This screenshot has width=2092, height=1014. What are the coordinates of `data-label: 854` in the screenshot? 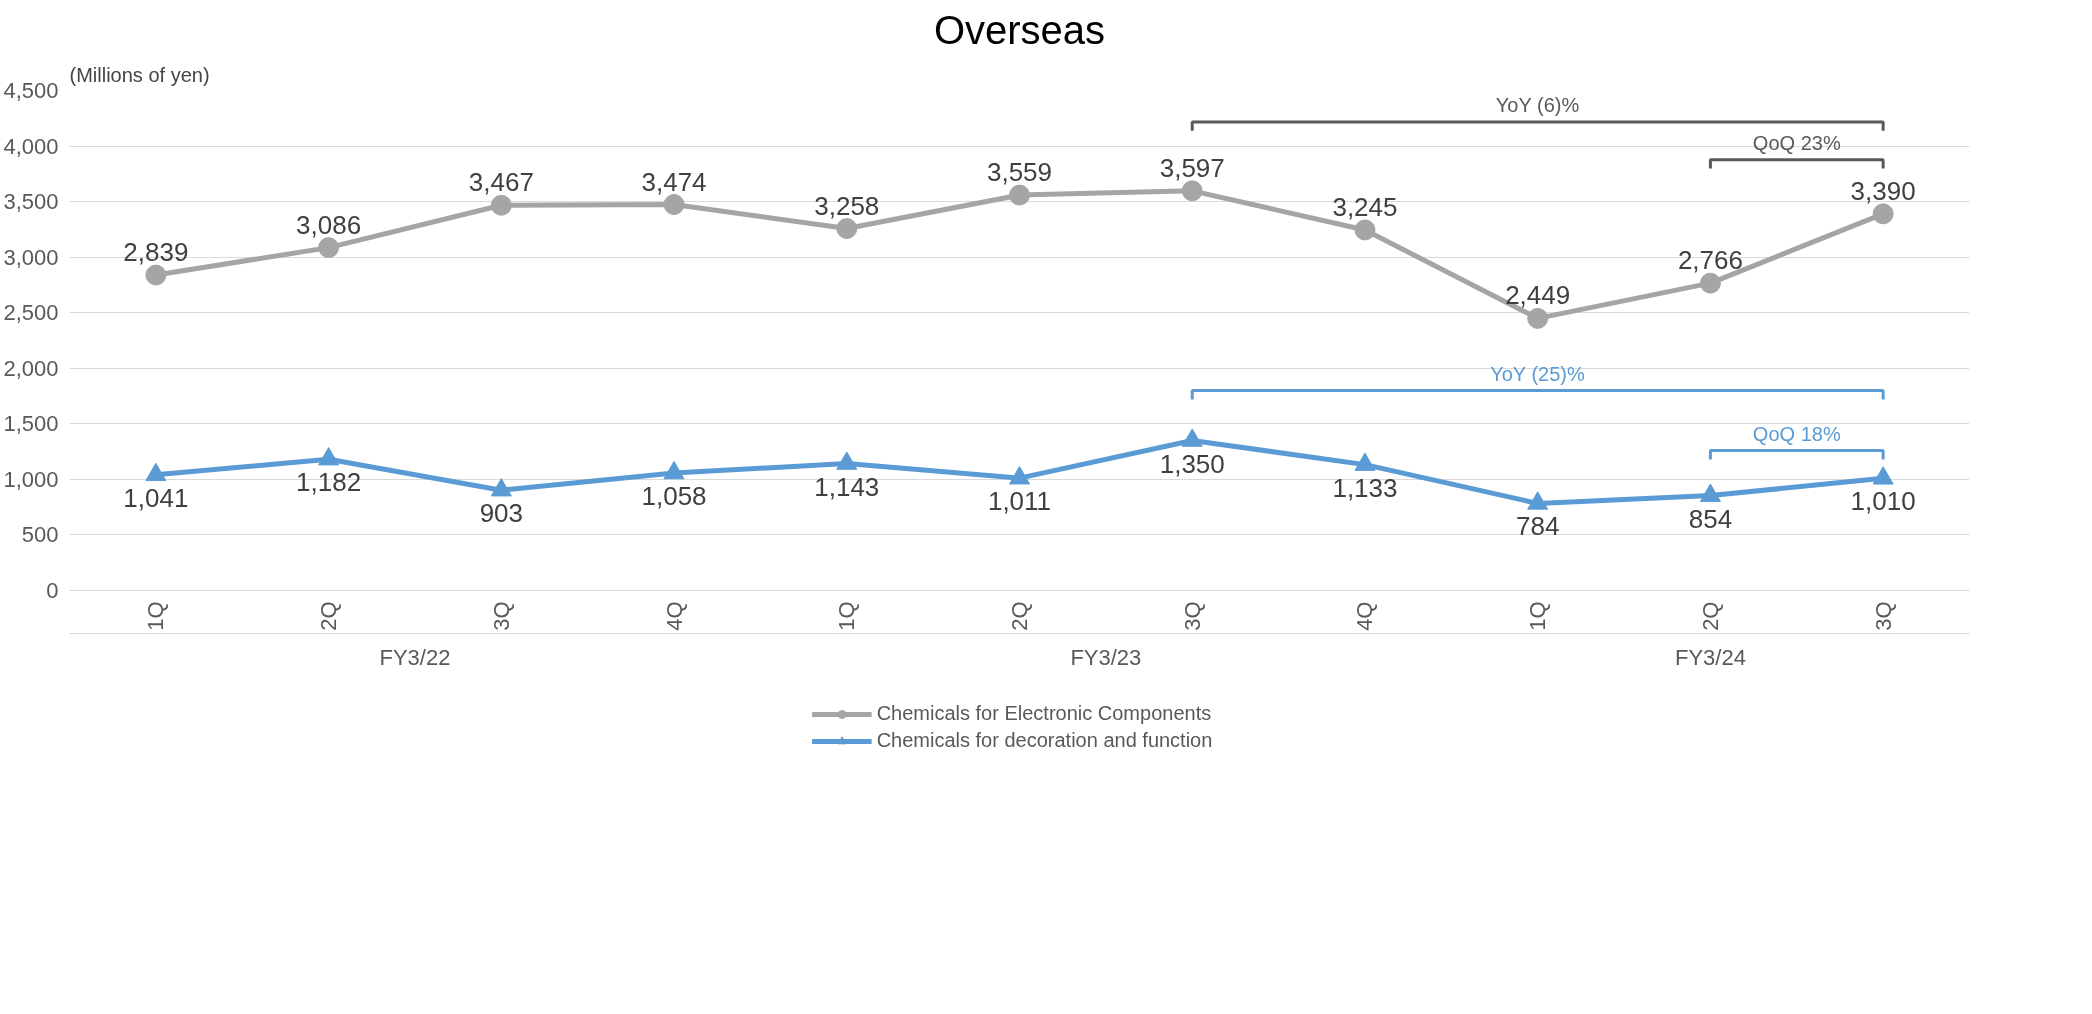 It's located at (1710, 518).